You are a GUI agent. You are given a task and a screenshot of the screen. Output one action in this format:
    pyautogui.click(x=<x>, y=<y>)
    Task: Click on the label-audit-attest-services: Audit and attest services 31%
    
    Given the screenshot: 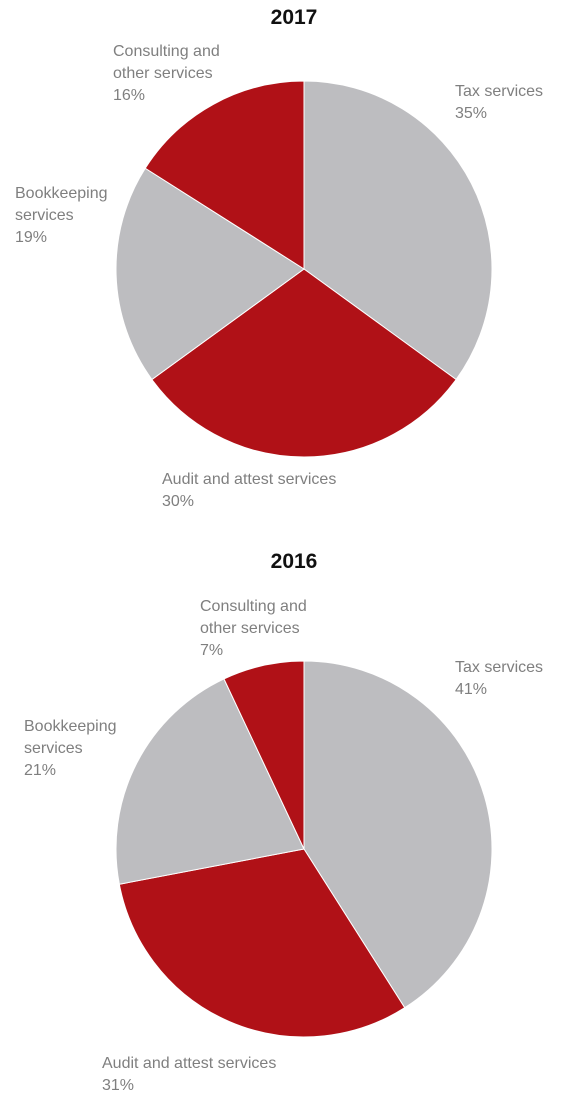 What is the action you would take?
    pyautogui.click(x=189, y=1074)
    